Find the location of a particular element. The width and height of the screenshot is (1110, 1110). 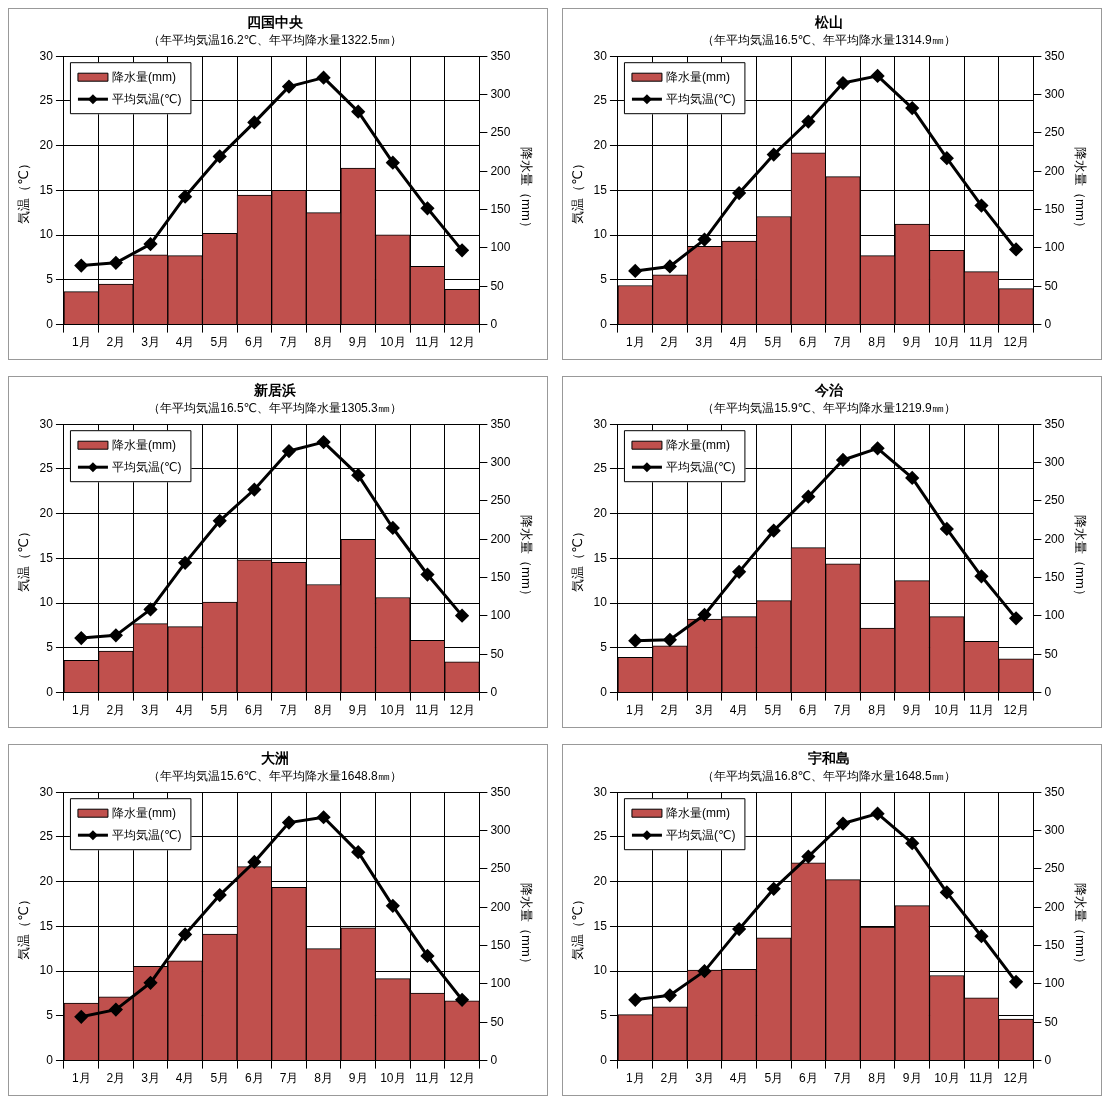

chart-title: 松山 is located at coordinates (828, 22).